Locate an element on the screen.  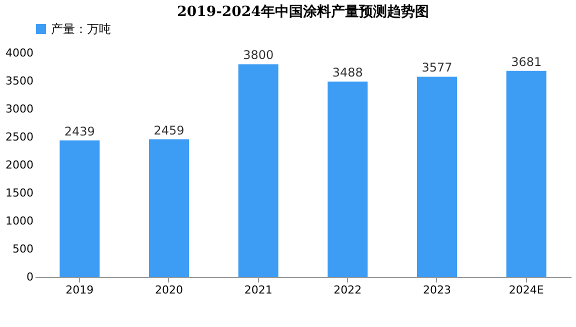
data-label: 3577 is located at coordinates (437, 67).